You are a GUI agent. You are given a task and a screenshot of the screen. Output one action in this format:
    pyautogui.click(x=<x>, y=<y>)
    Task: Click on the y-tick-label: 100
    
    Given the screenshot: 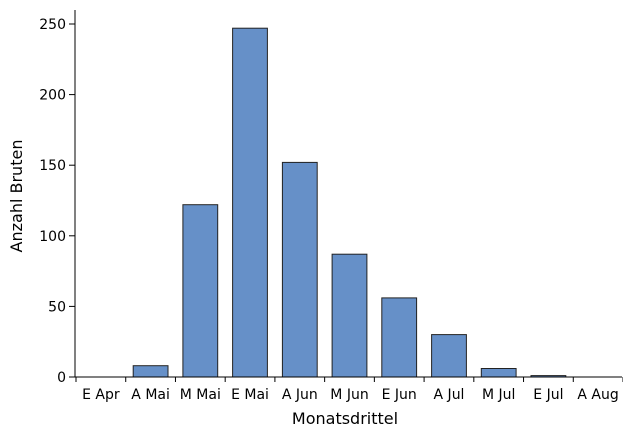 What is the action you would take?
    pyautogui.click(x=52, y=237)
    